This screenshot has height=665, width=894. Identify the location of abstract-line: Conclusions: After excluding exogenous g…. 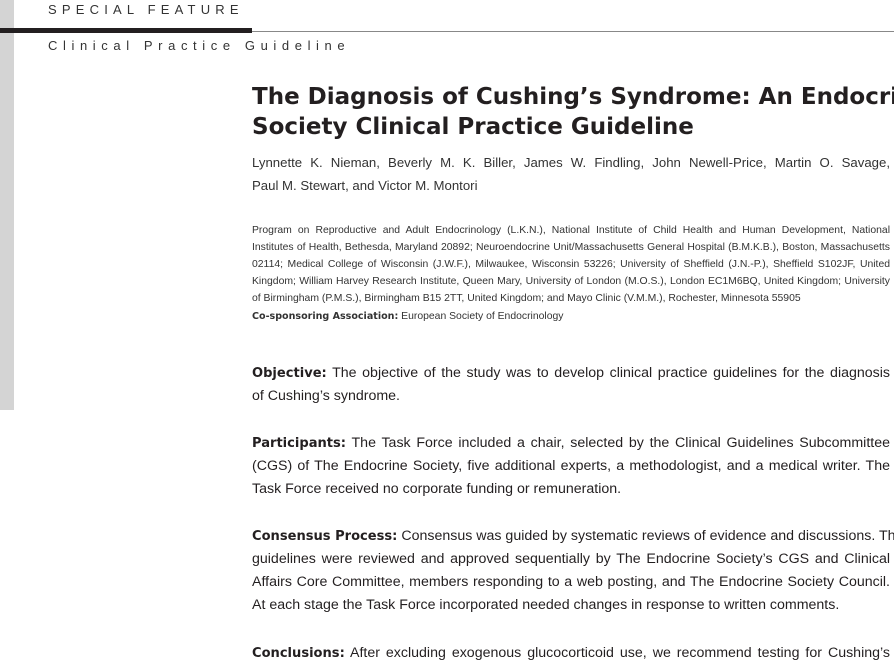
(571, 653).